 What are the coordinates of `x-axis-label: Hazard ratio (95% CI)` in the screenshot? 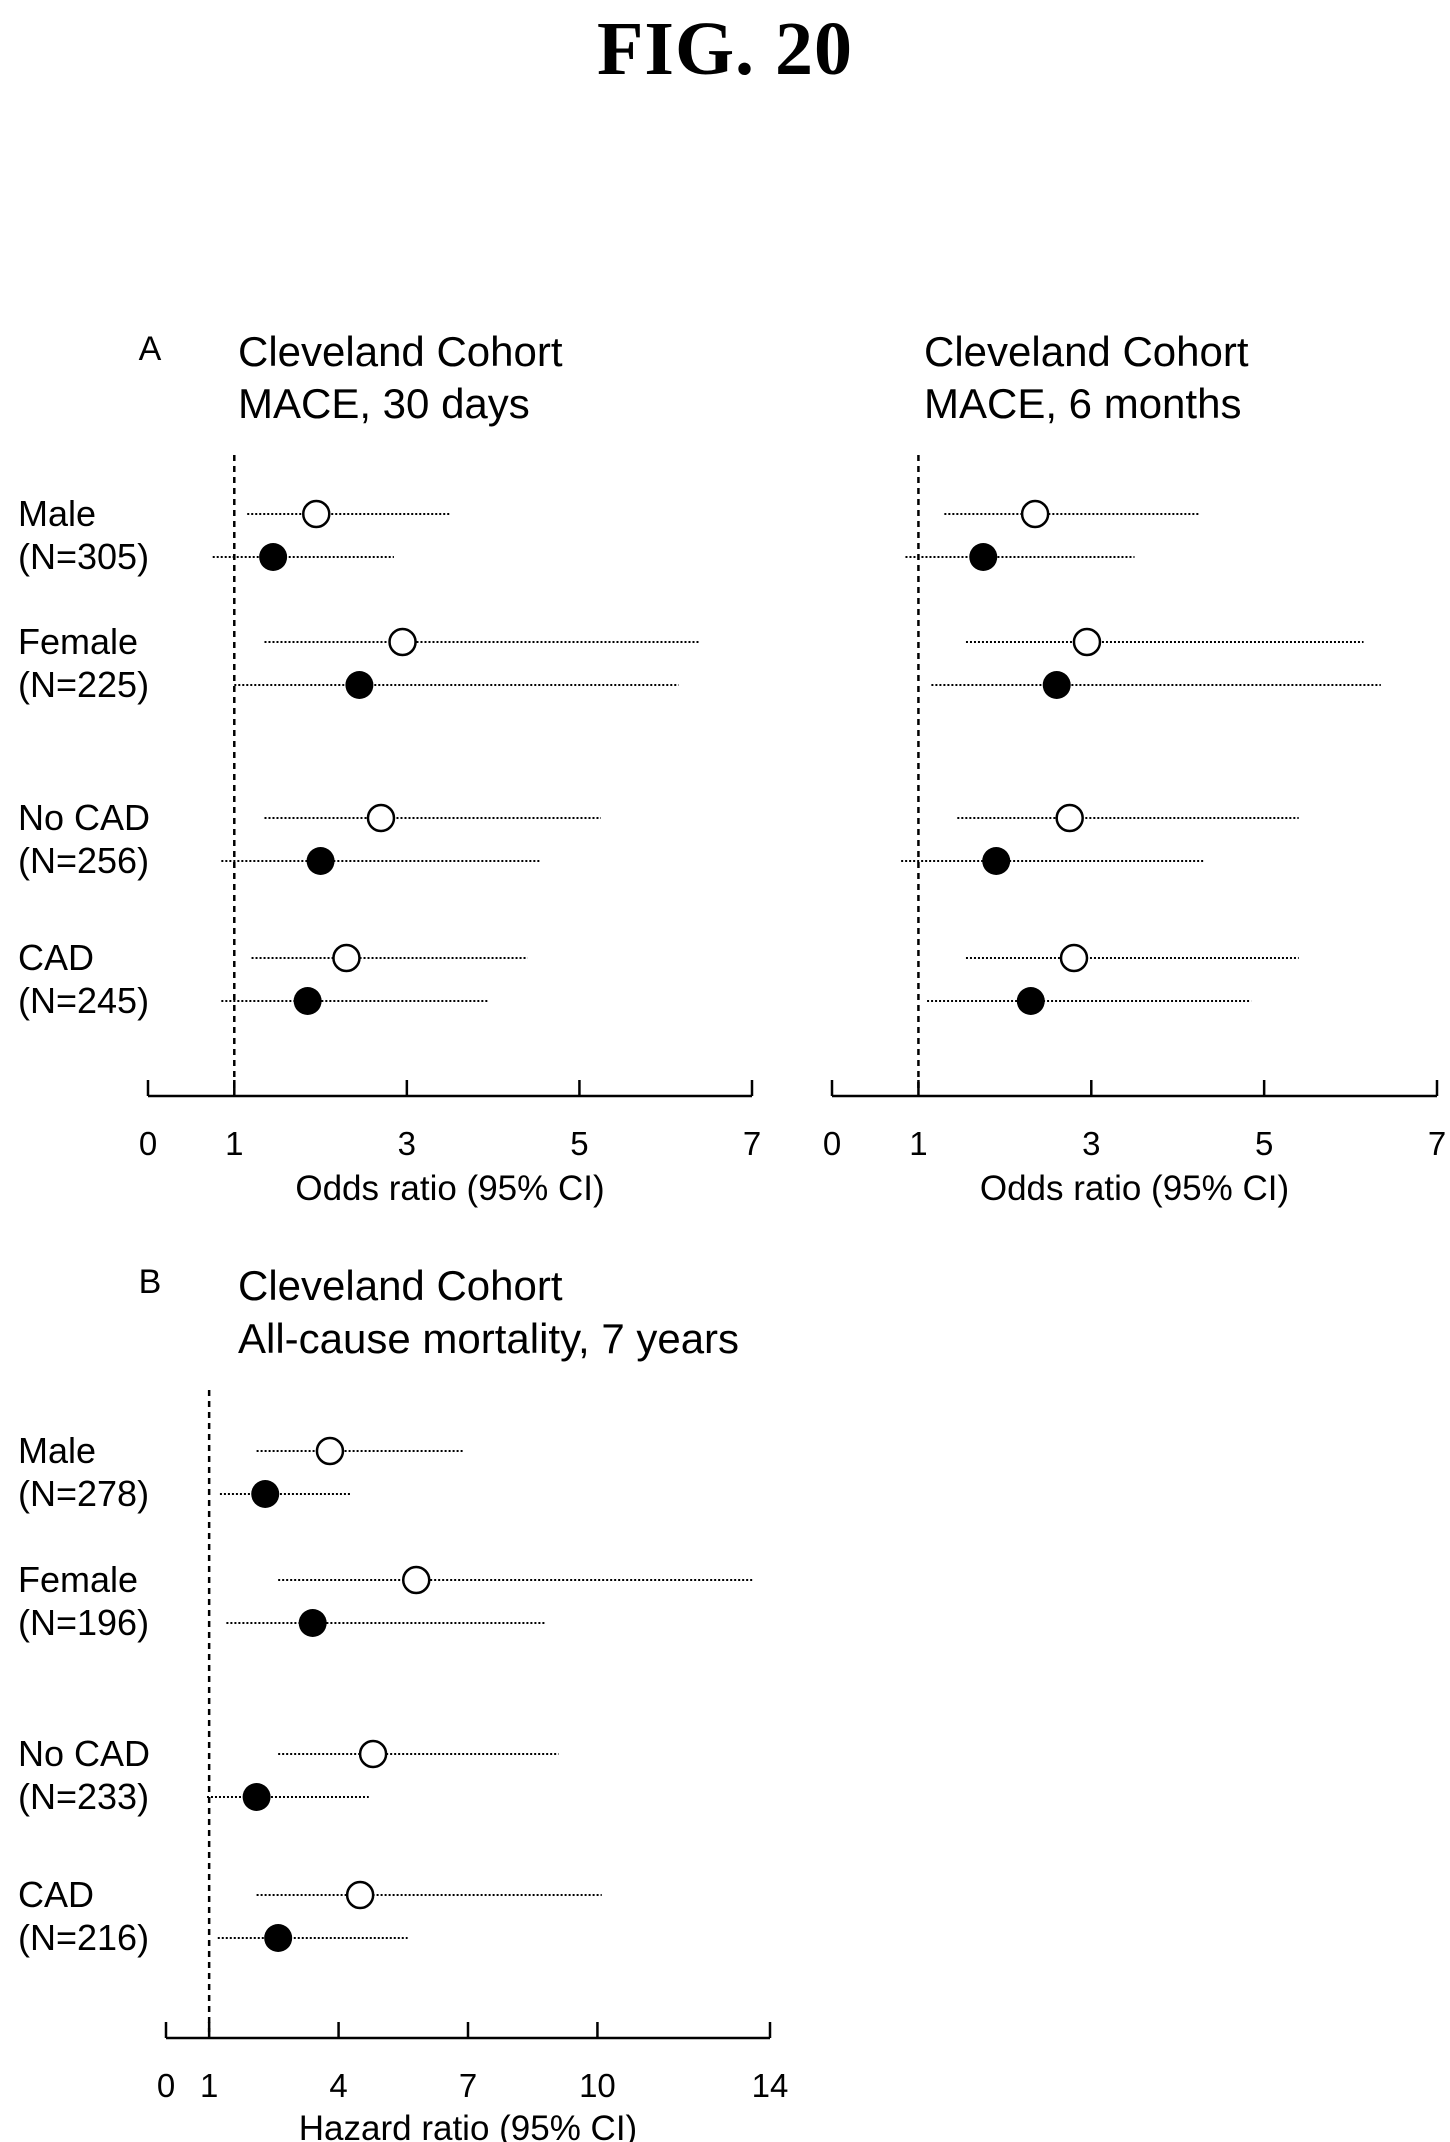 It's located at (468, 2125).